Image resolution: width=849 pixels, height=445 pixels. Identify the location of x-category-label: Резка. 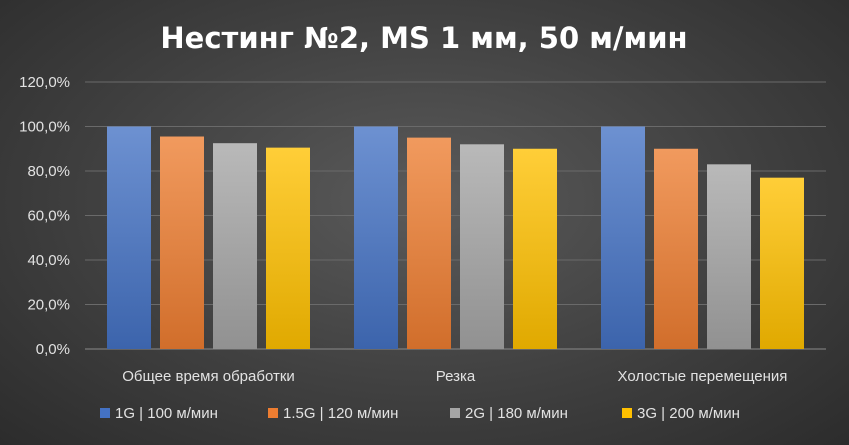
(456, 376).